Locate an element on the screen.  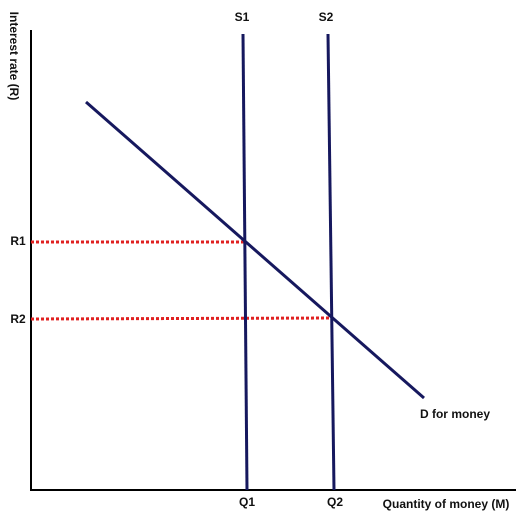
supply-line-s1 is located at coordinates (245, 262).